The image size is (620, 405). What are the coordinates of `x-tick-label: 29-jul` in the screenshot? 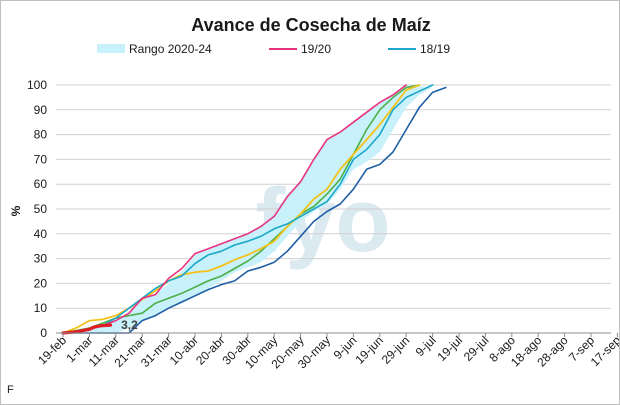 It's located at (476, 348).